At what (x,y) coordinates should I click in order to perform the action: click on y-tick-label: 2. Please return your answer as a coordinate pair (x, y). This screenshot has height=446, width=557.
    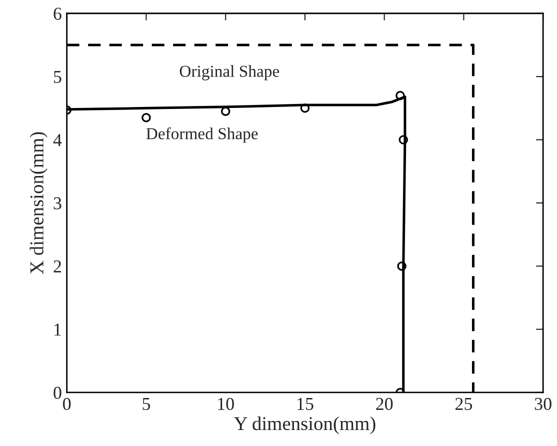
    Looking at the image, I should click on (57, 266).